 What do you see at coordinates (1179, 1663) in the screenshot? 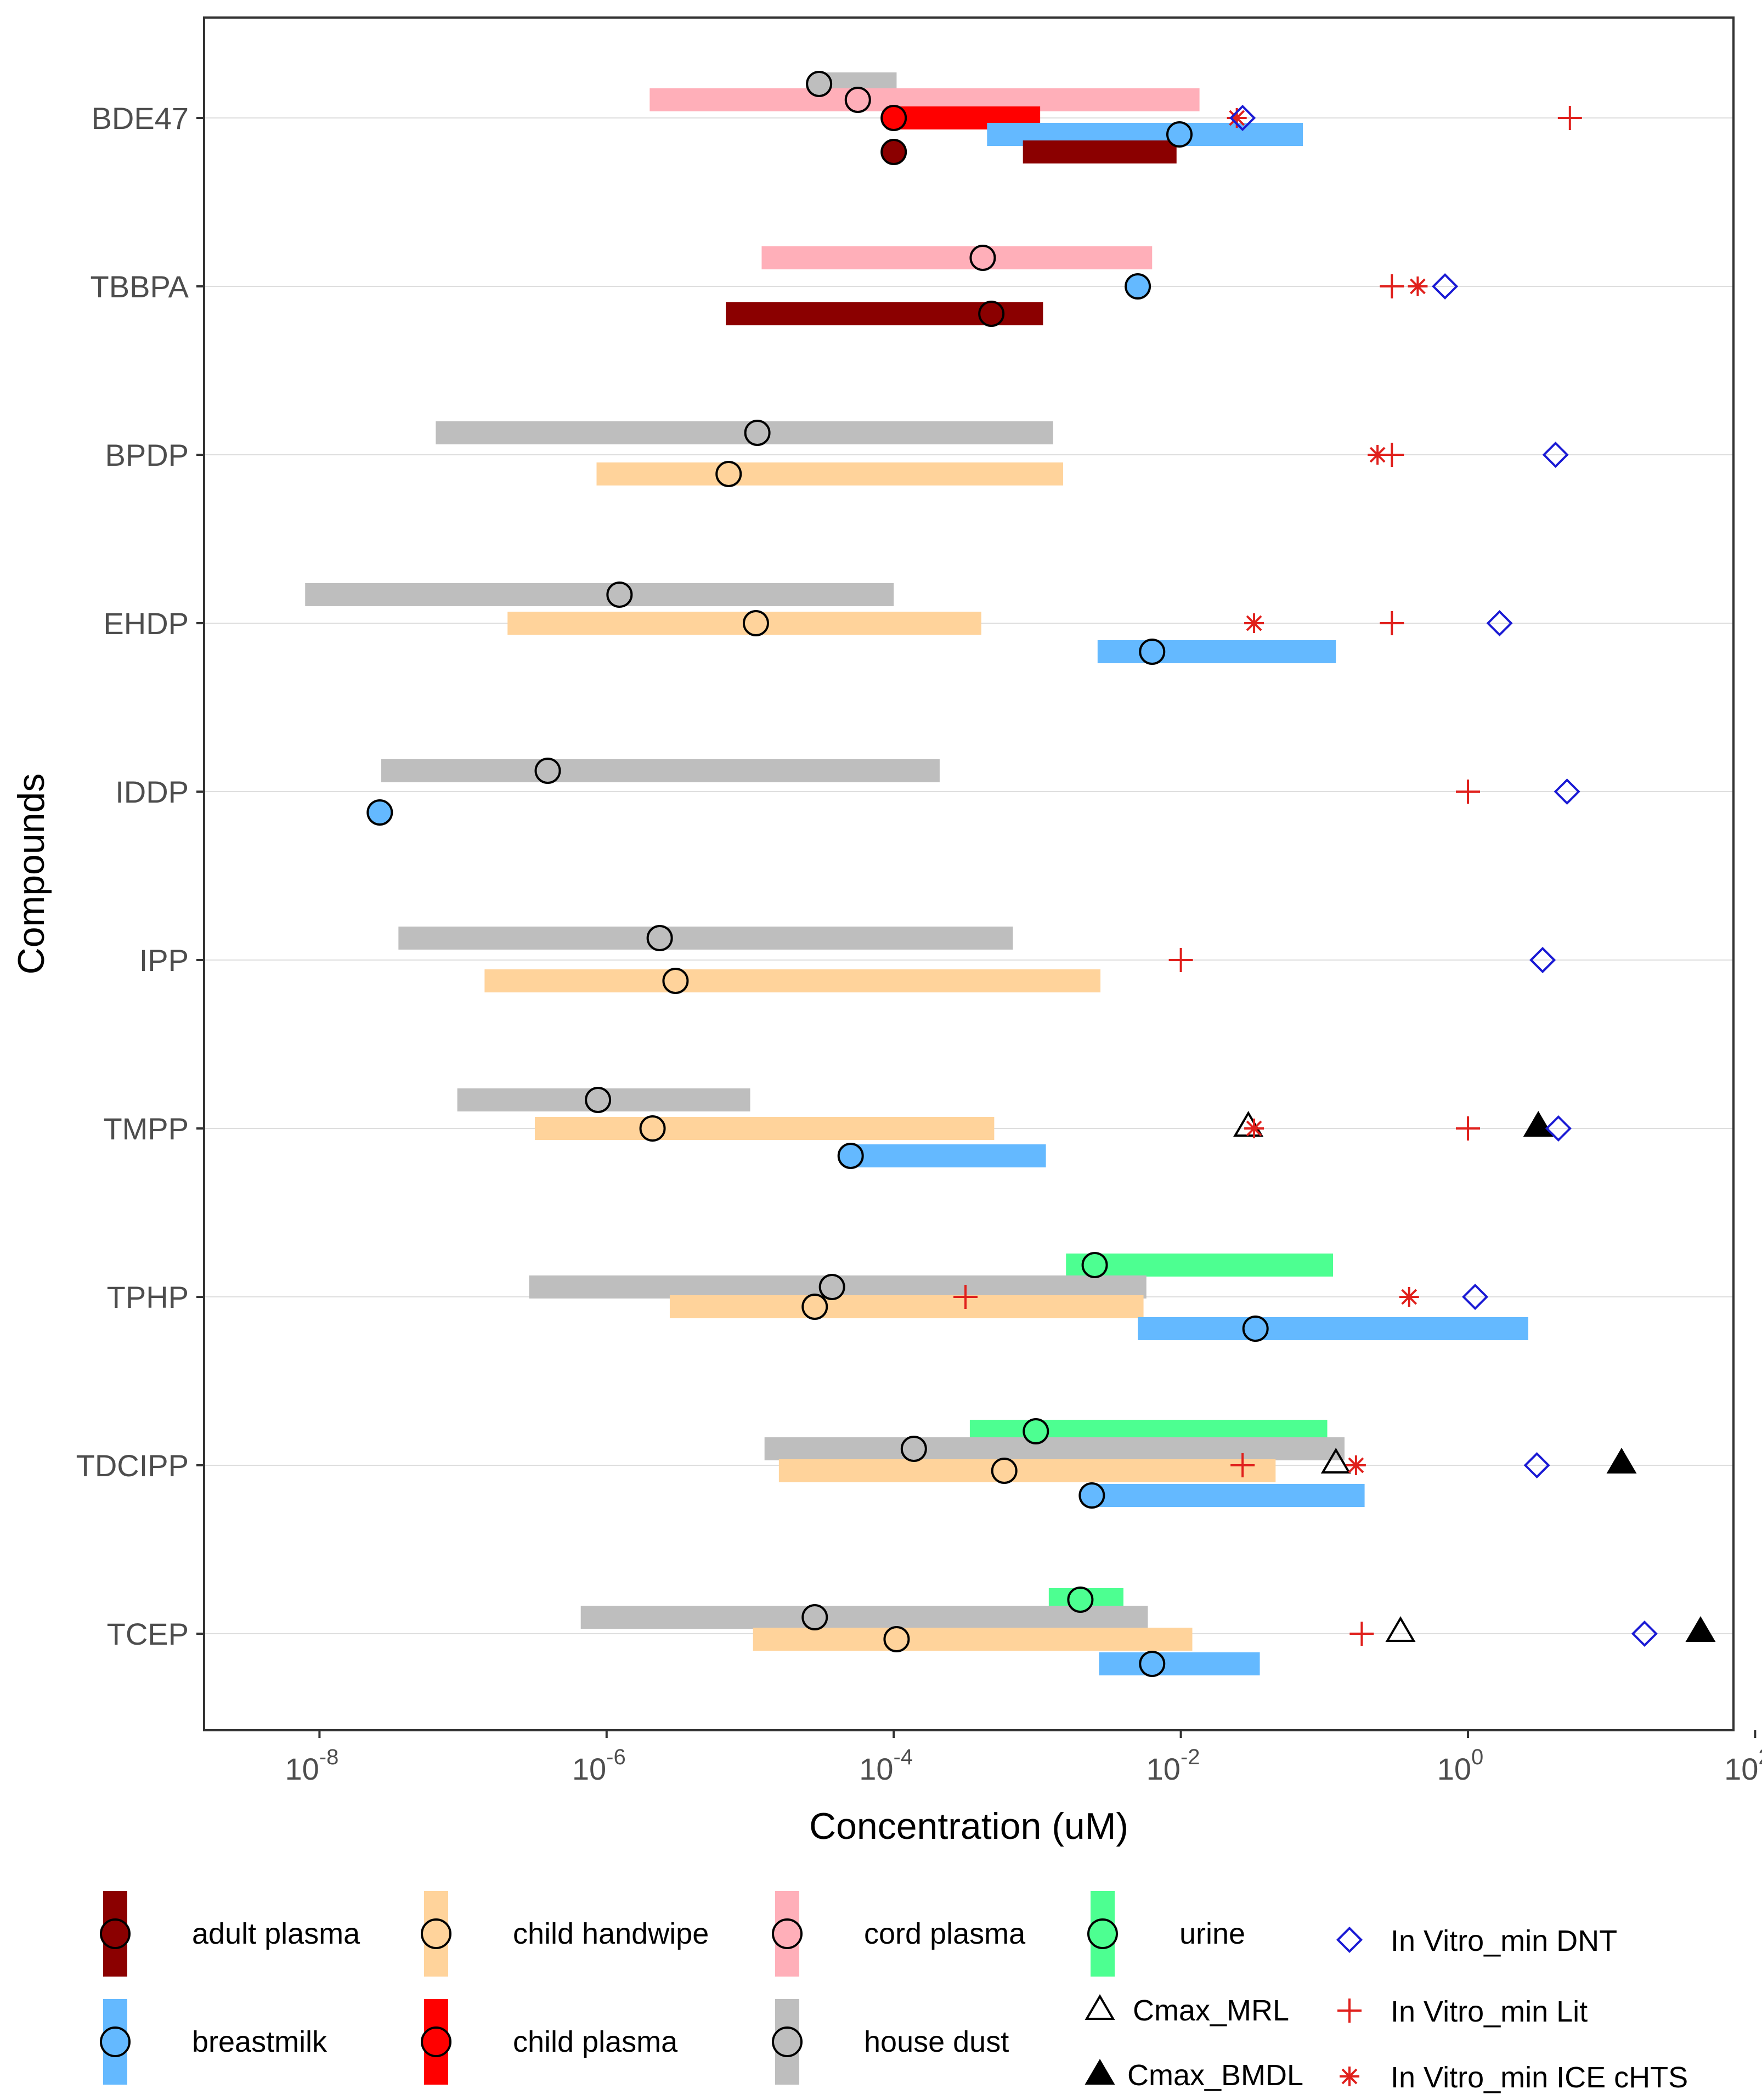
I see `range-bar-tcep-breastmilk` at bounding box center [1179, 1663].